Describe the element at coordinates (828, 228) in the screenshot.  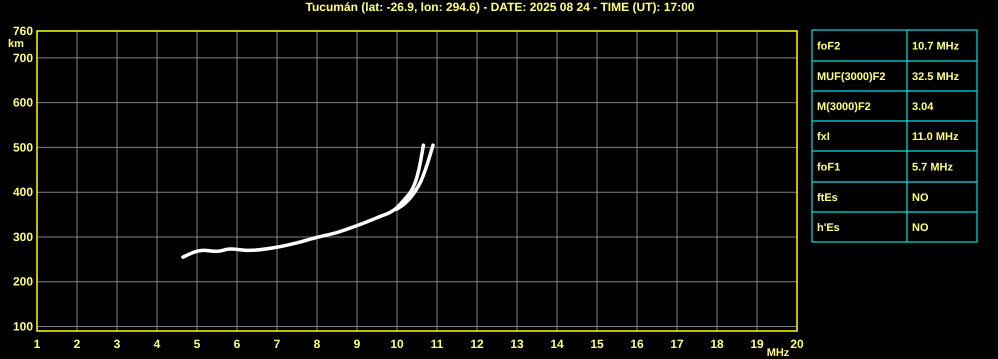
I see `text: h'Es` at that location.